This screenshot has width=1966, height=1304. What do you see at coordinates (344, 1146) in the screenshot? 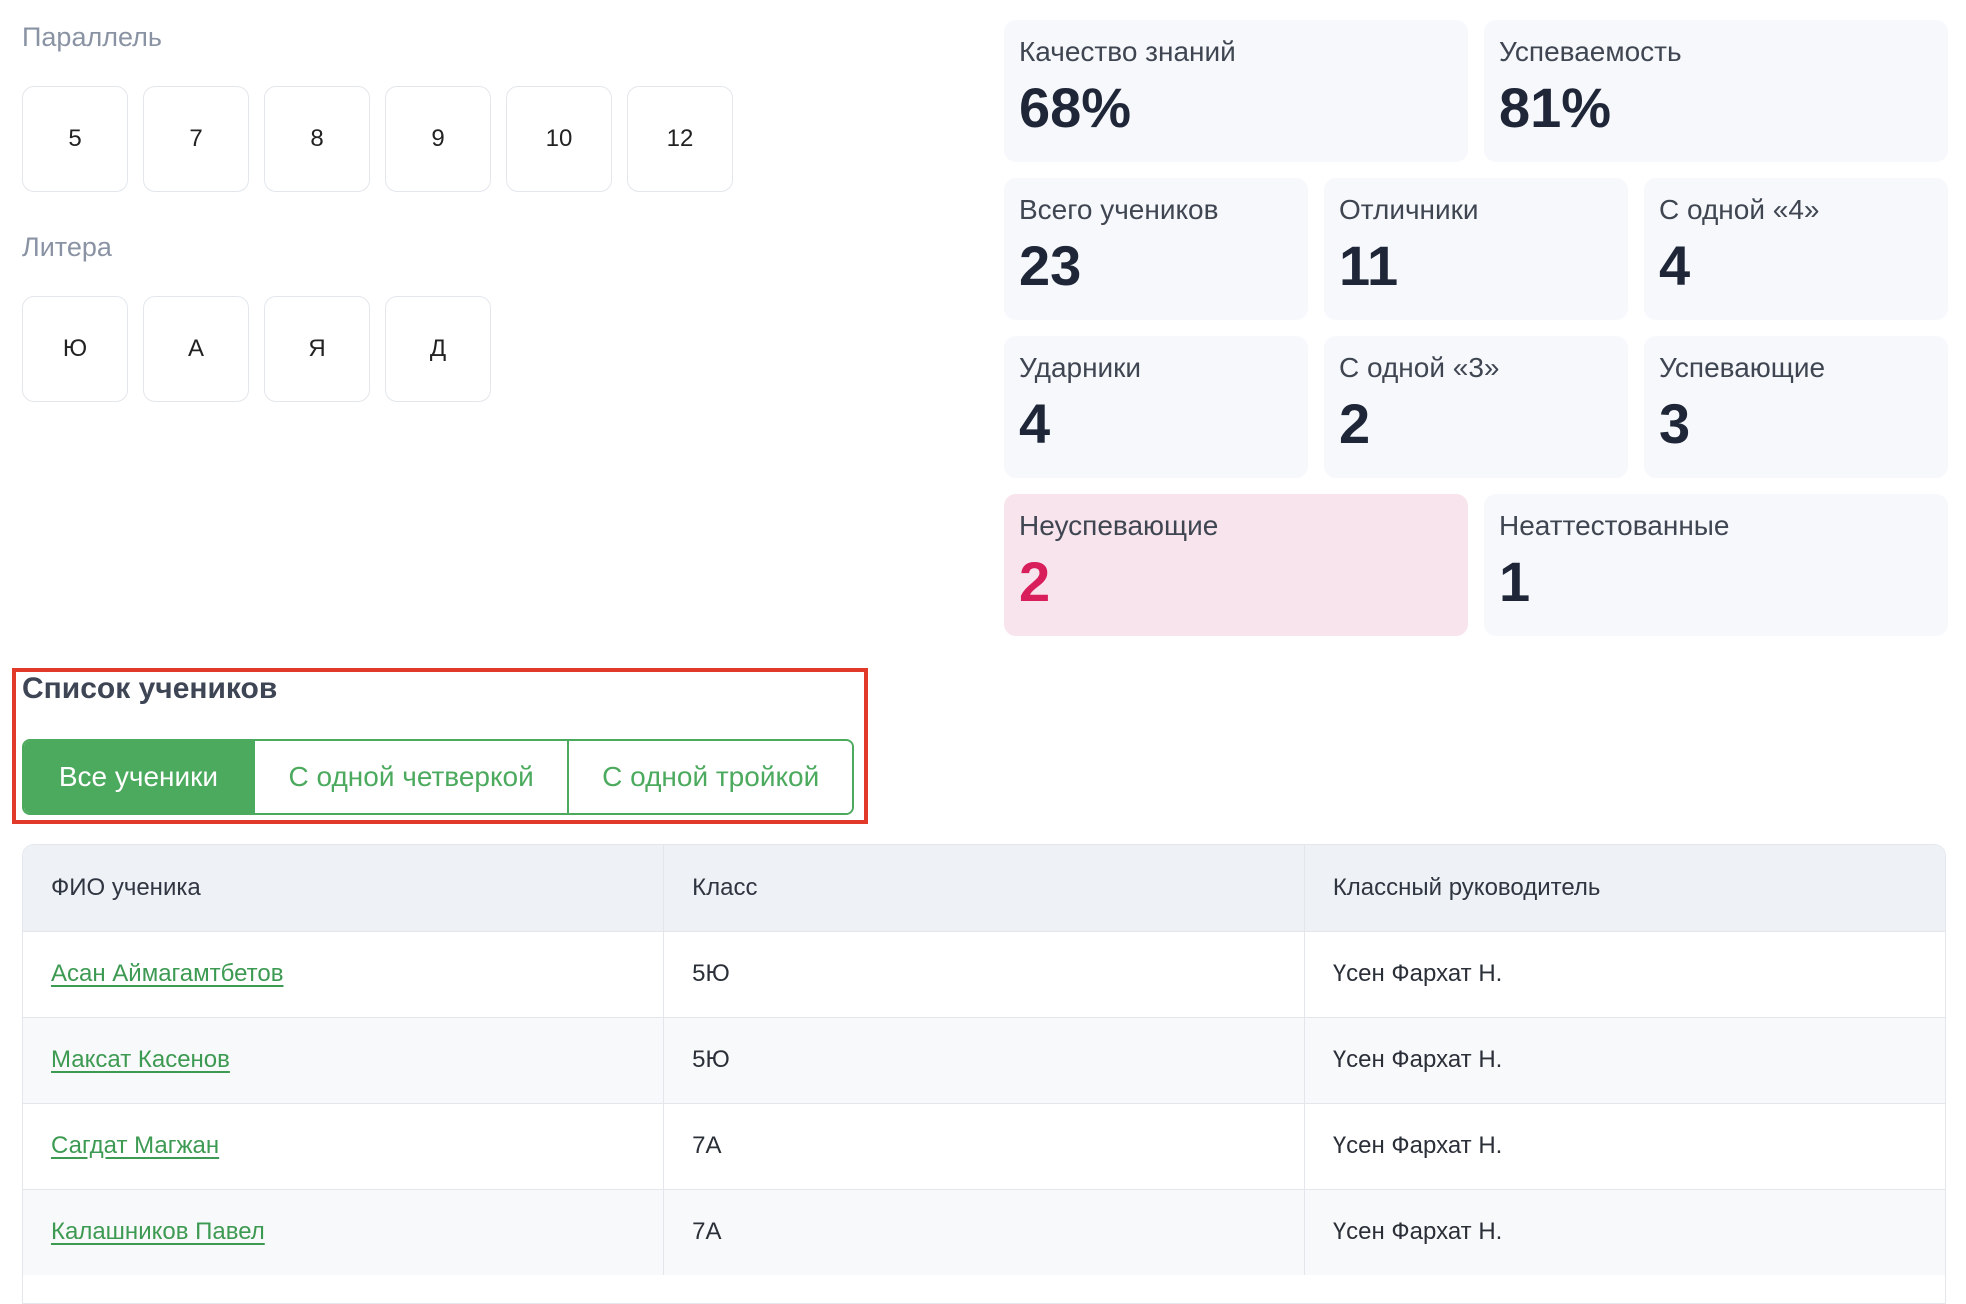
I see `student-name-cell: Сагдат Магжан` at bounding box center [344, 1146].